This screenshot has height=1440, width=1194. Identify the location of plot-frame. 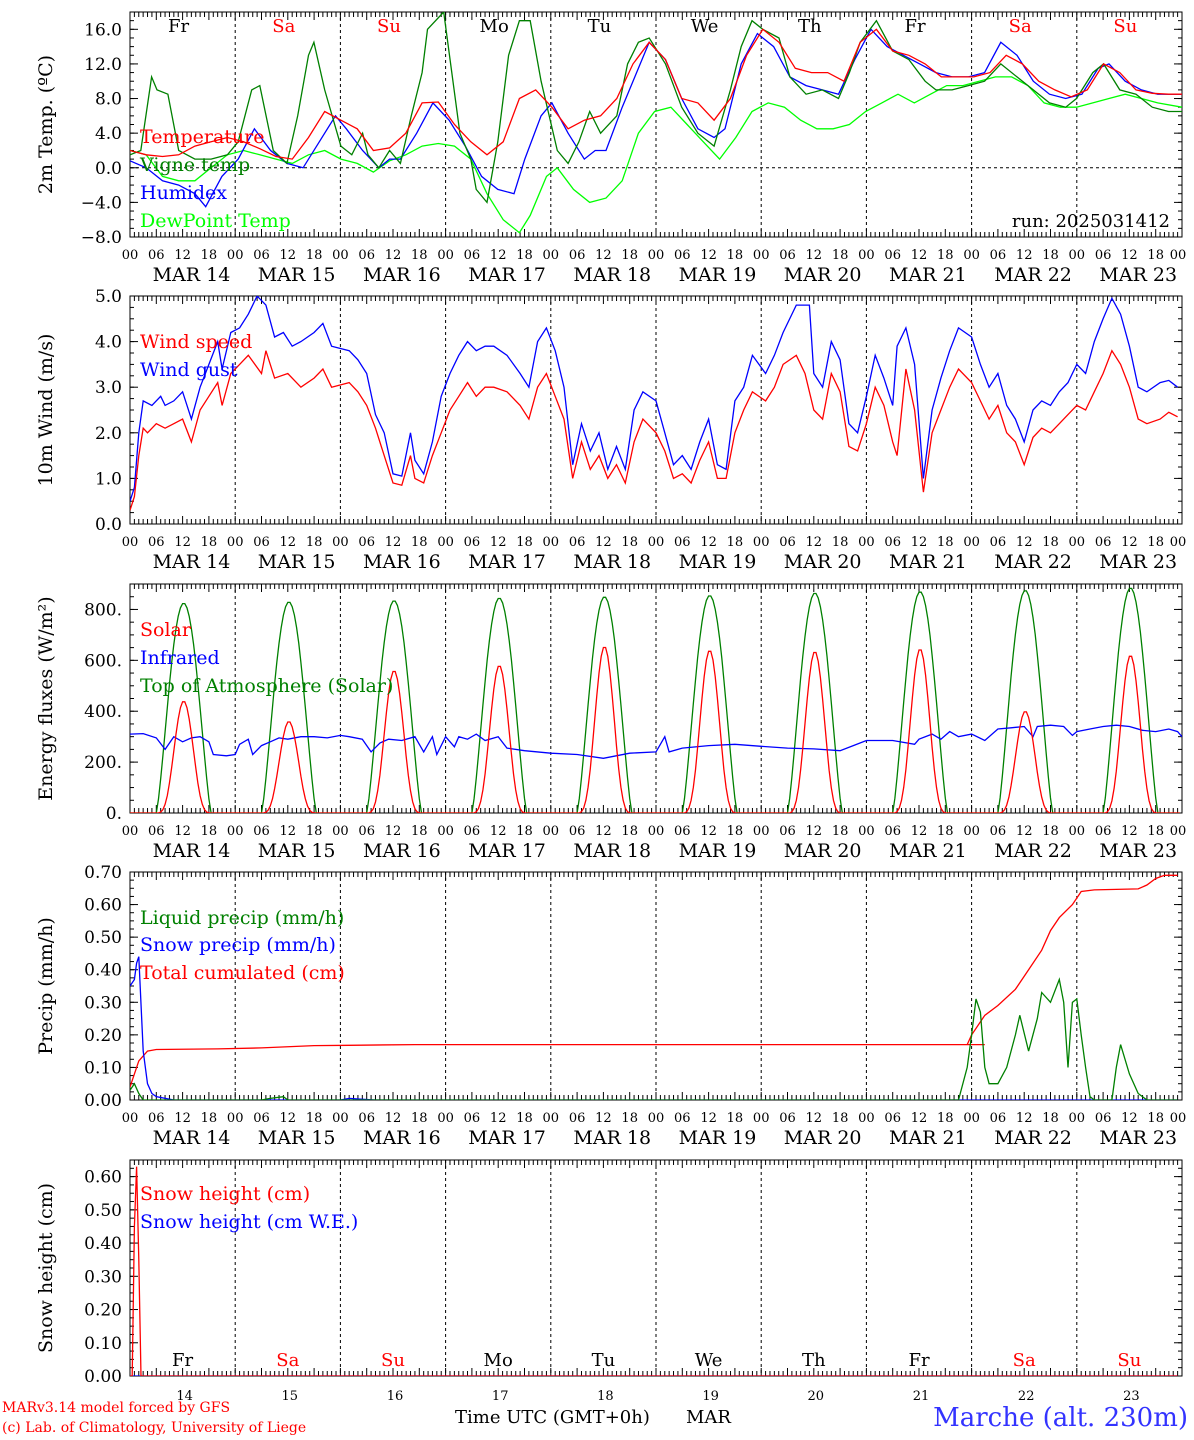
(656, 124).